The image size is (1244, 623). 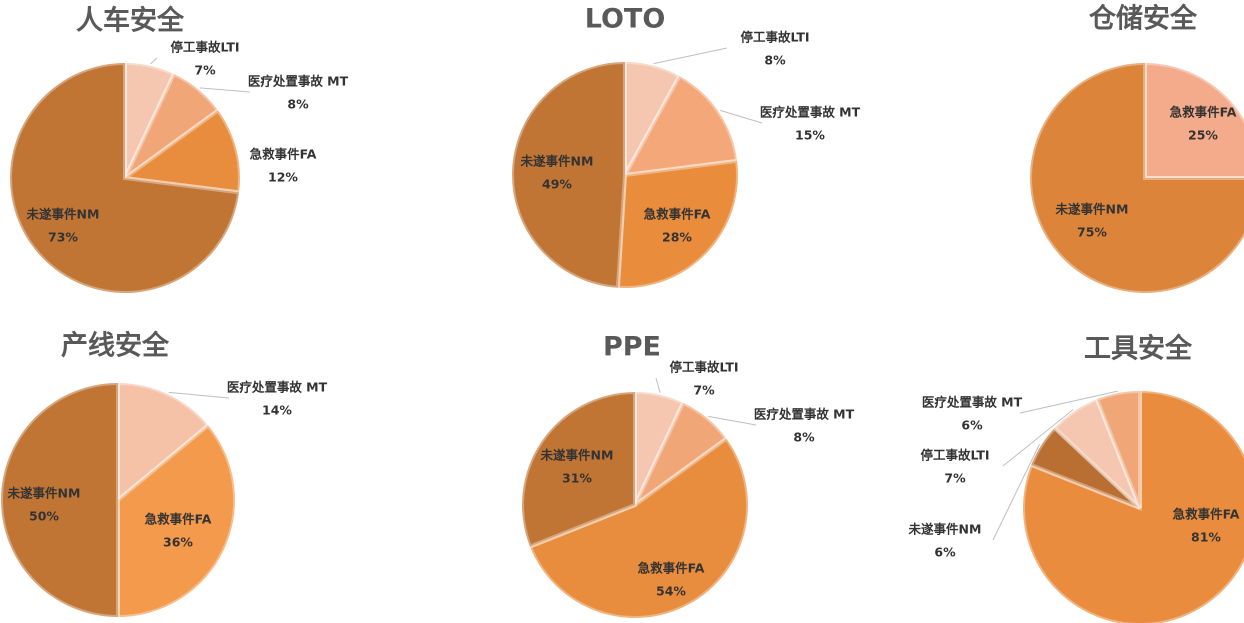 What do you see at coordinates (178, 542) in the screenshot?
I see `slice-value-label: 36%` at bounding box center [178, 542].